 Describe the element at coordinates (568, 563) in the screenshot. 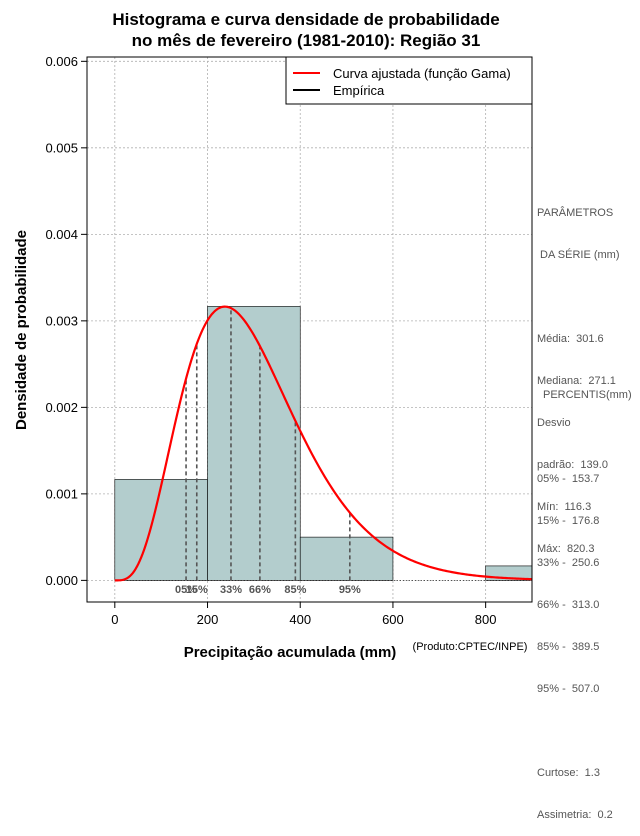

I see `percentile-33: 33% - 250.6` at that location.